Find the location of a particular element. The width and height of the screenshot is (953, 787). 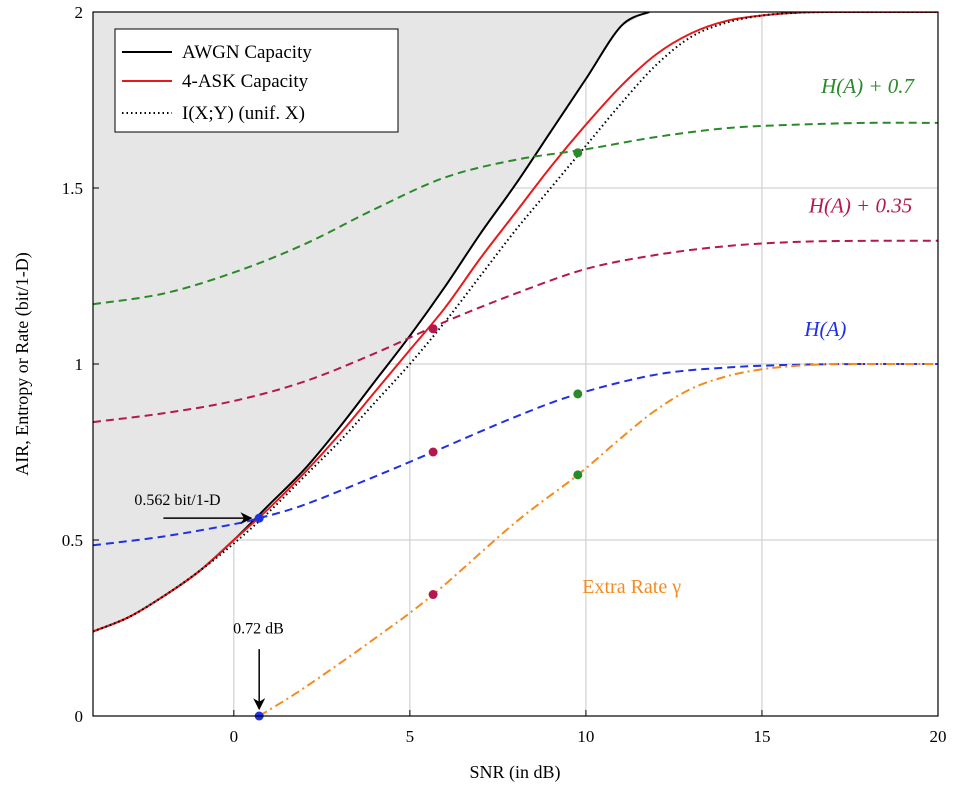

annotation-rate: 0.562 bit/1-D is located at coordinates (177, 500).